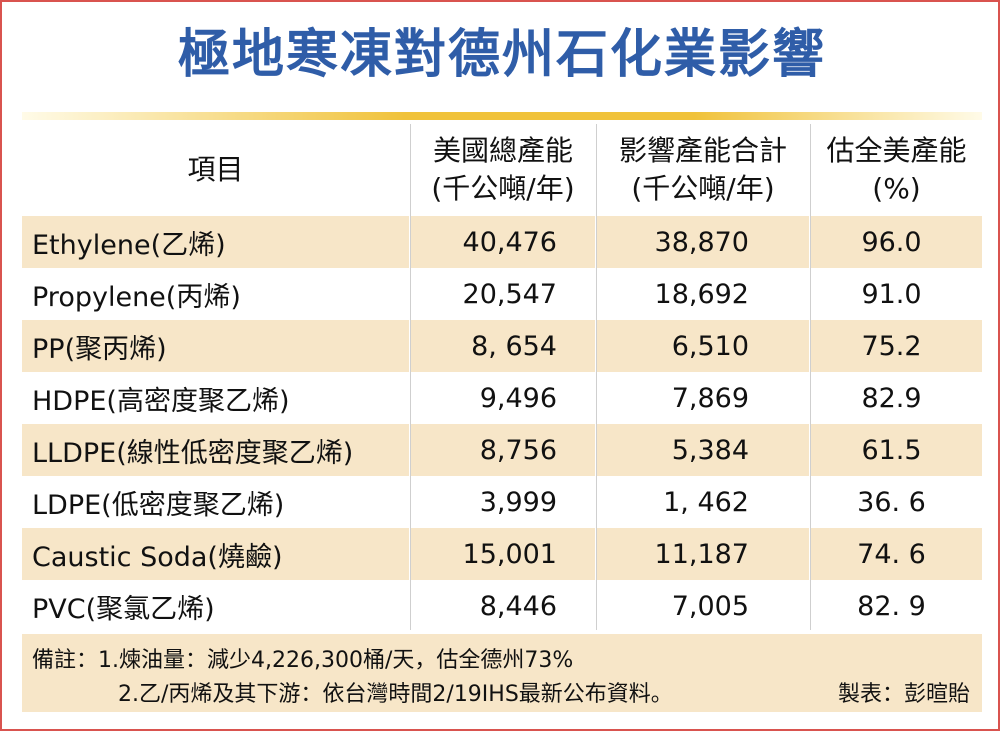 The height and width of the screenshot is (731, 1000). I want to click on row-affected: 11,187, so click(702, 554).